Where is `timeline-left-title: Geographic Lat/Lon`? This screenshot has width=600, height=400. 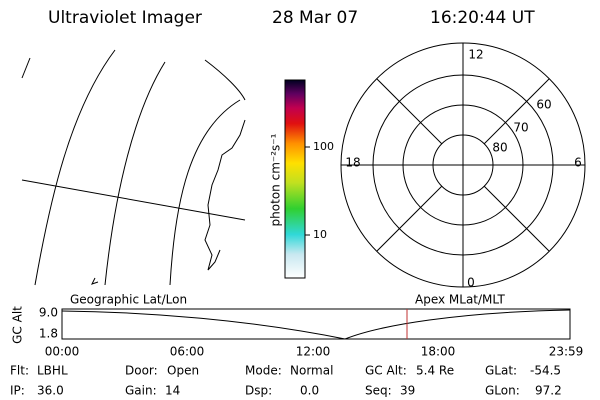 timeline-left-title: Geographic Lat/Lon is located at coordinates (128, 300).